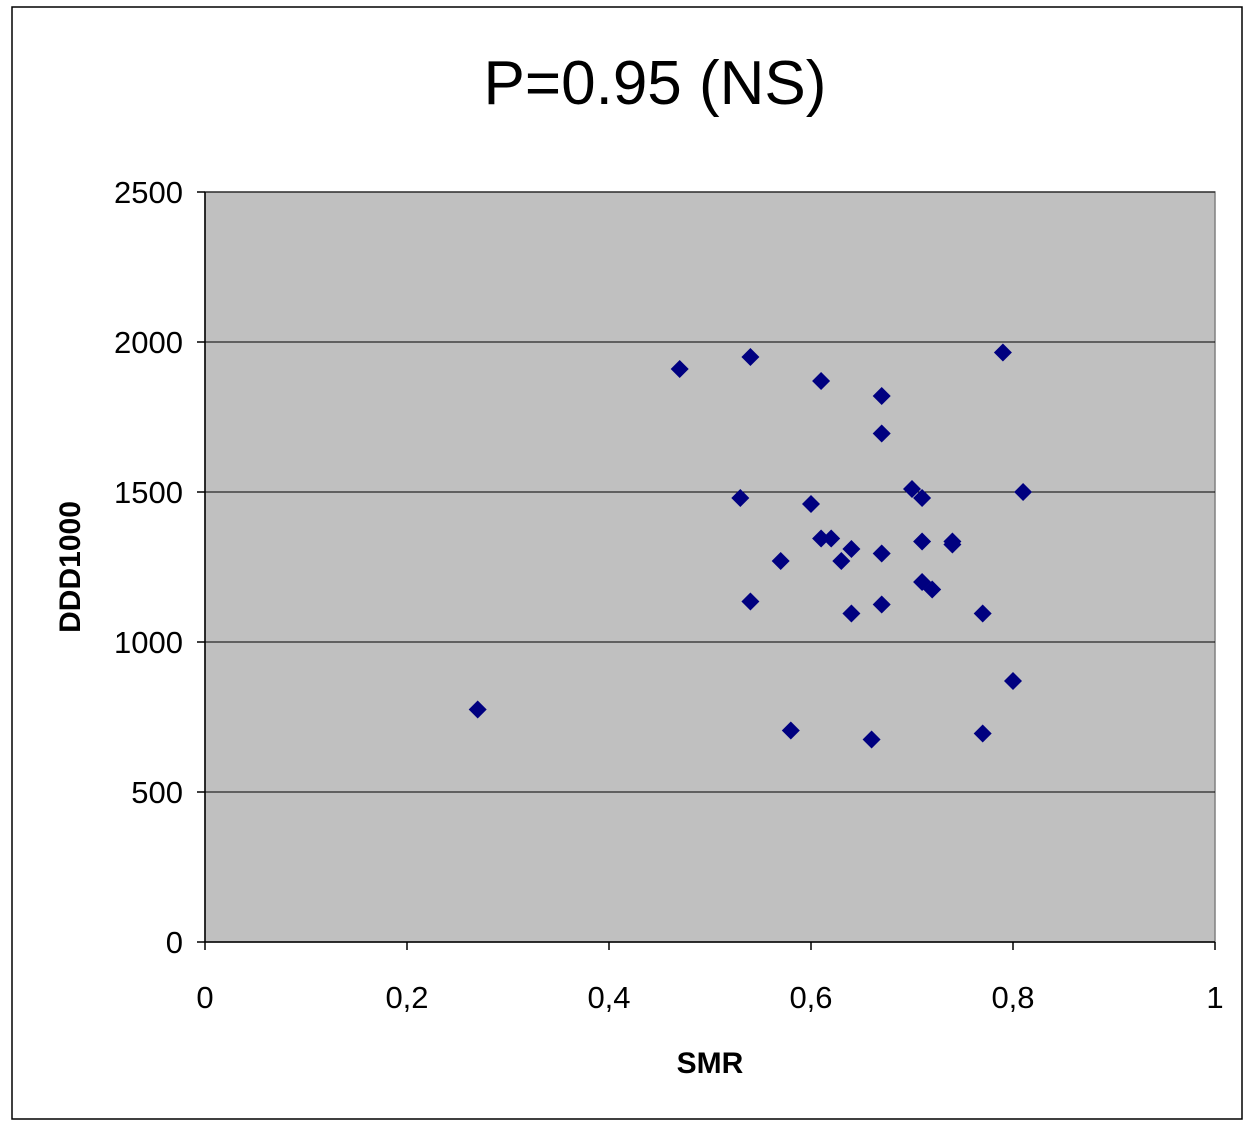  I want to click on y-tick-label: 1000, so click(148, 642).